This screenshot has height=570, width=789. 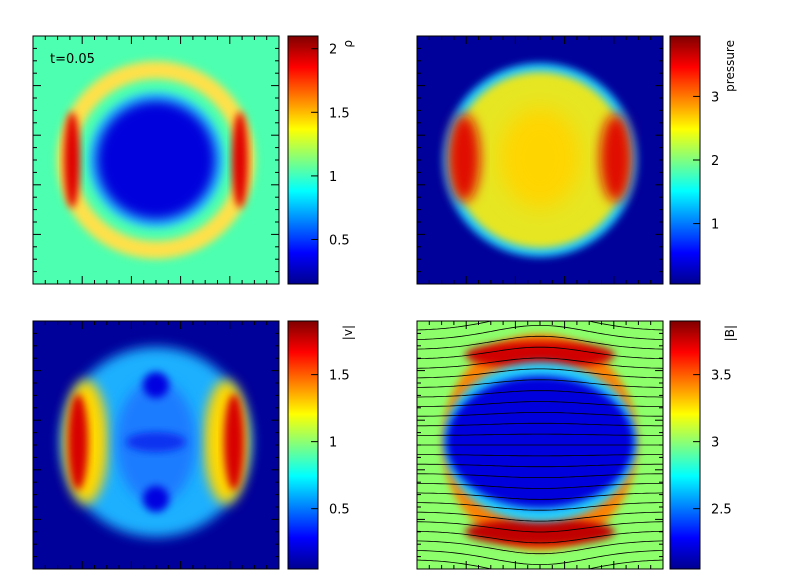 I want to click on colorbar-bottom-left: 0.5 1 1.5 |v|, so click(x=321, y=445).